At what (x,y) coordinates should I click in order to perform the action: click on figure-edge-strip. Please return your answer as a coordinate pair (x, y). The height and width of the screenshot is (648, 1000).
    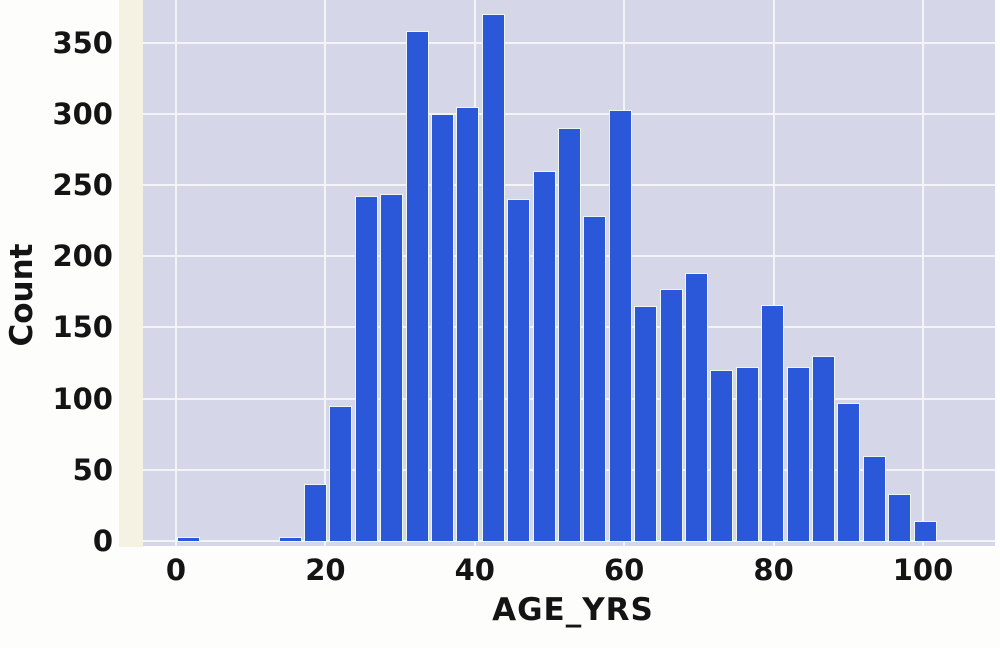
    Looking at the image, I should click on (131, 273).